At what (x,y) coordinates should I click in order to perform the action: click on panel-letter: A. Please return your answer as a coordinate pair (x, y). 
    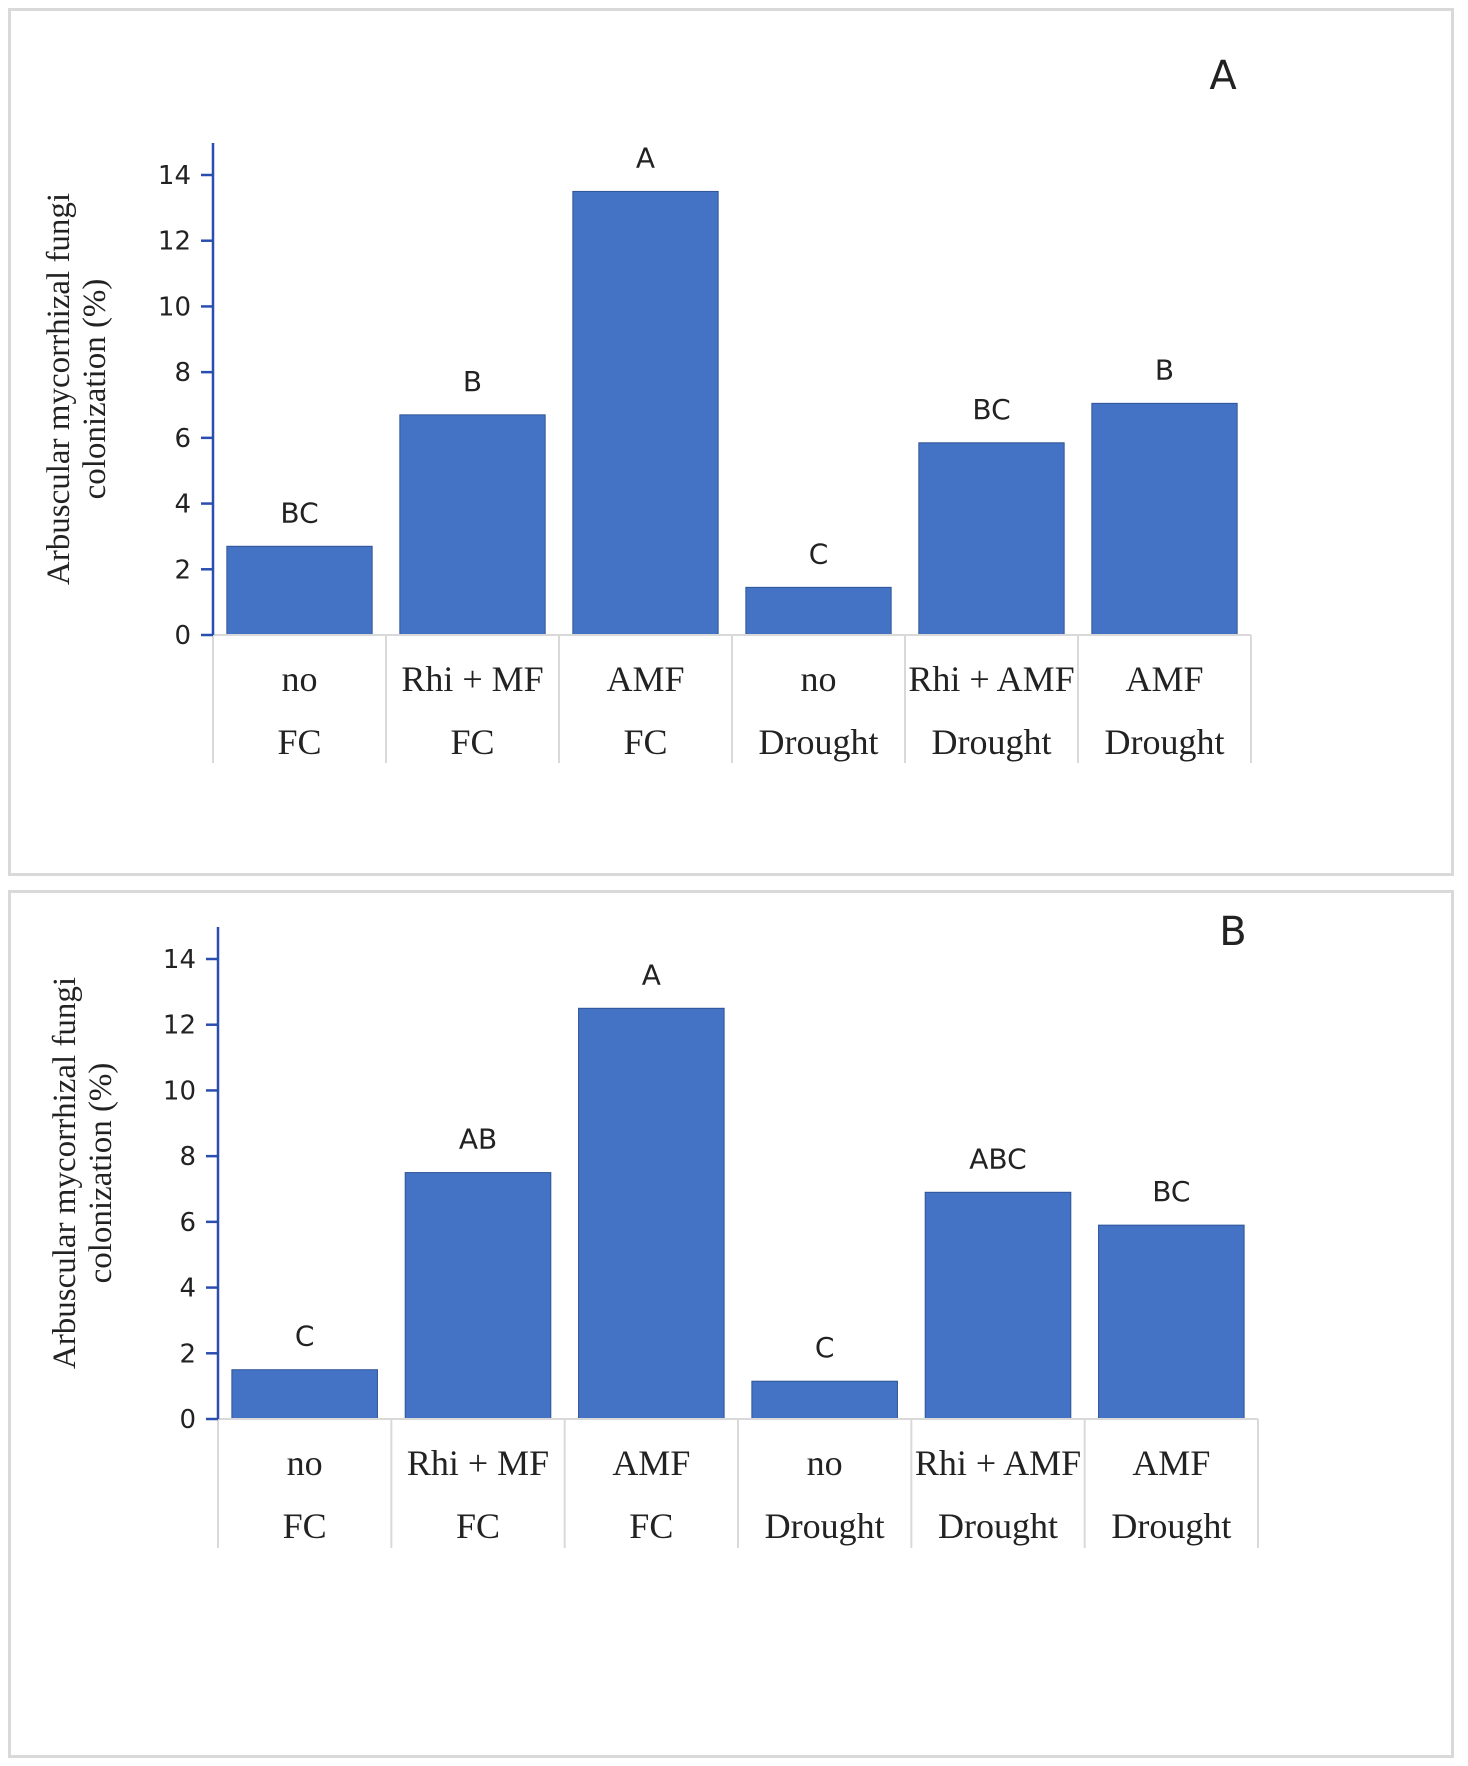
    Looking at the image, I should click on (1223, 76).